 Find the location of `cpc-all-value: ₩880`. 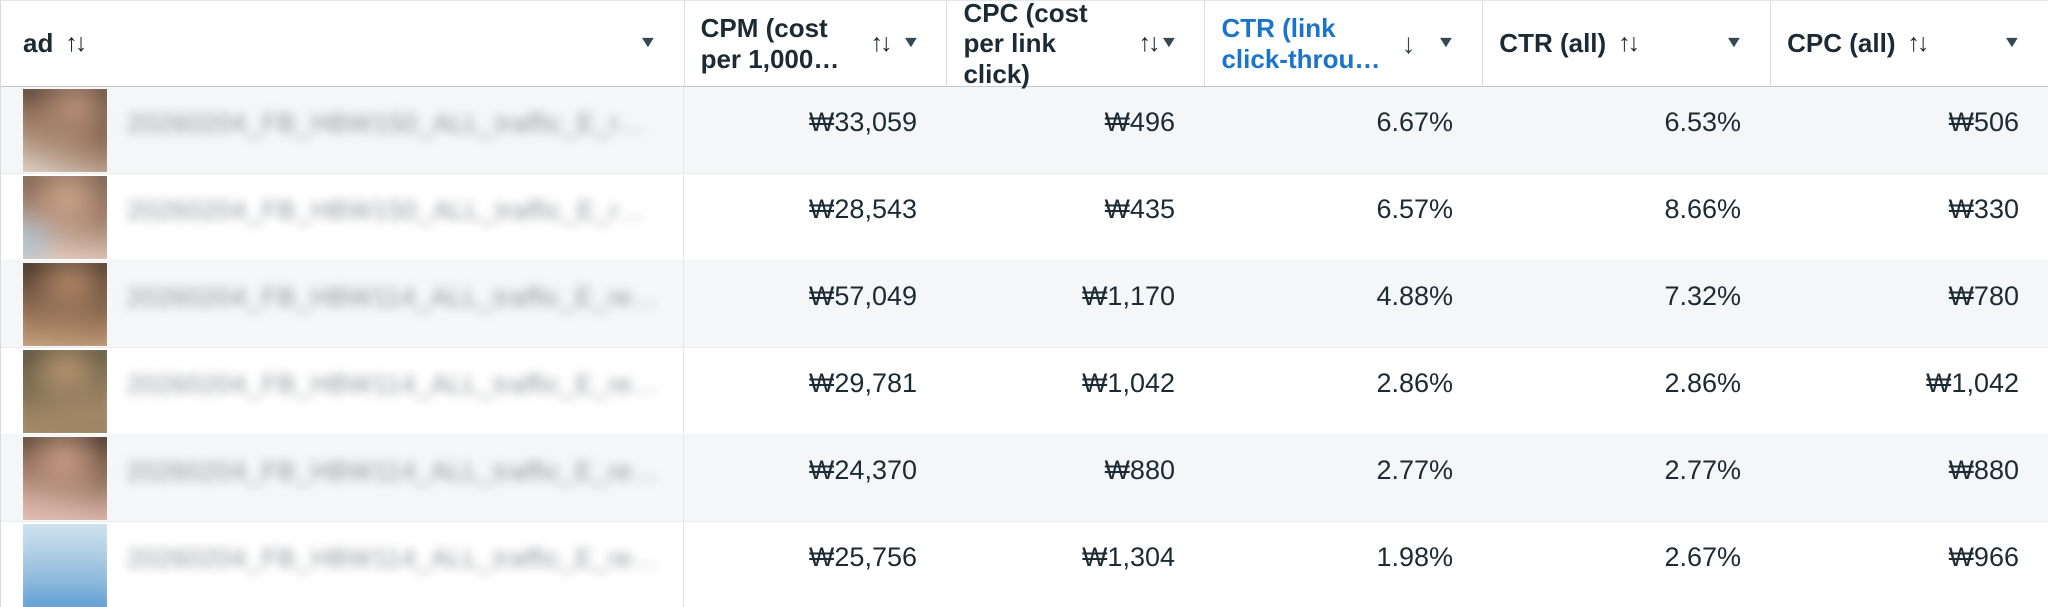

cpc-all-value: ₩880 is located at coordinates (1983, 470).